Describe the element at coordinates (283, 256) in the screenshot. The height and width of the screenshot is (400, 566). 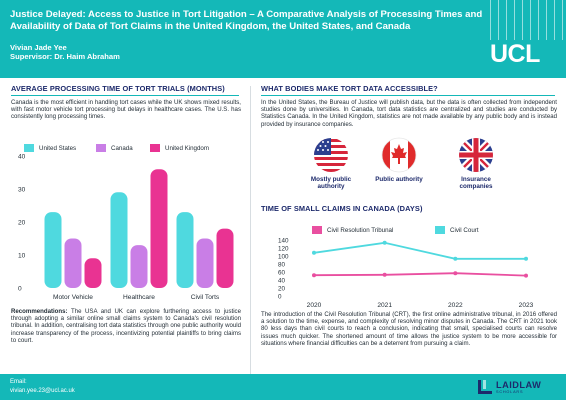
I see `y-tick-label: 100` at that location.